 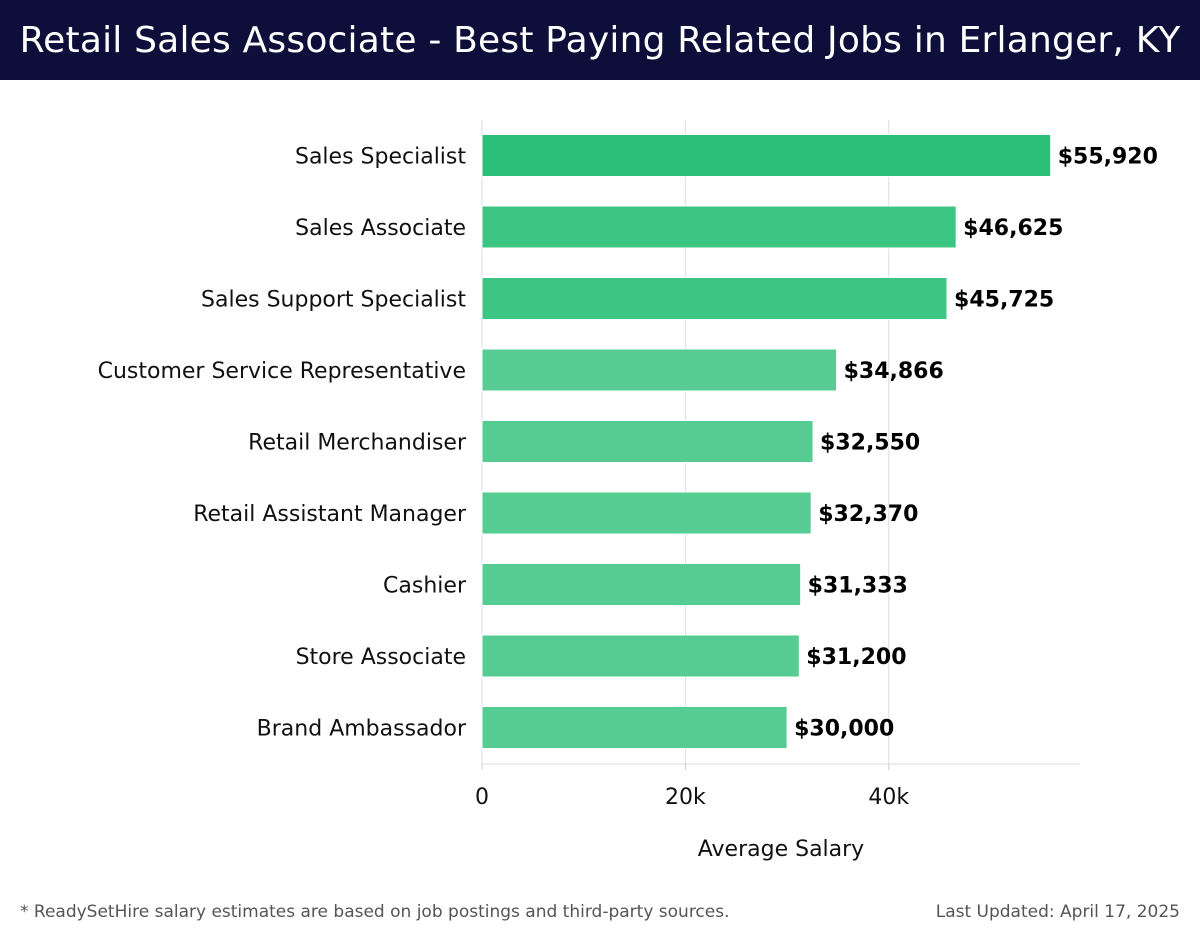 I want to click on value-label: $34,866, so click(x=894, y=371).